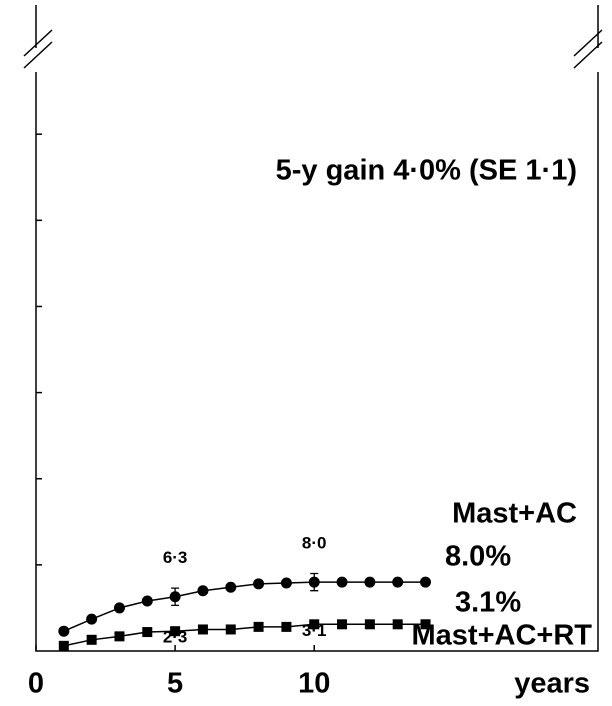  What do you see at coordinates (502, 636) in the screenshot?
I see `series-label: Mast+AC+RT` at bounding box center [502, 636].